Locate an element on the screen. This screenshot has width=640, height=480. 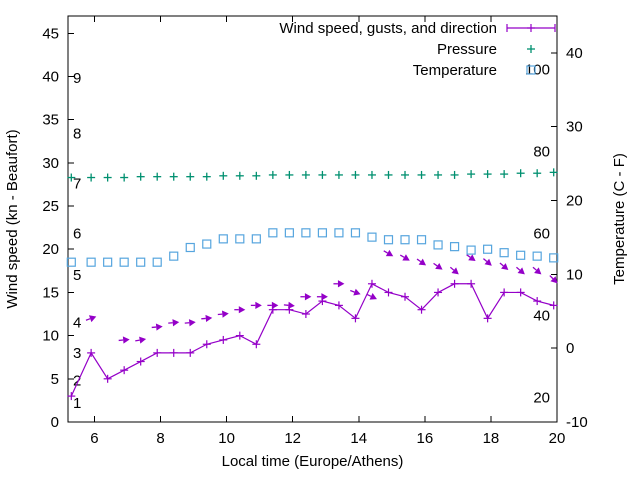
fahrenheit-label: 100 is located at coordinates (537, 69).